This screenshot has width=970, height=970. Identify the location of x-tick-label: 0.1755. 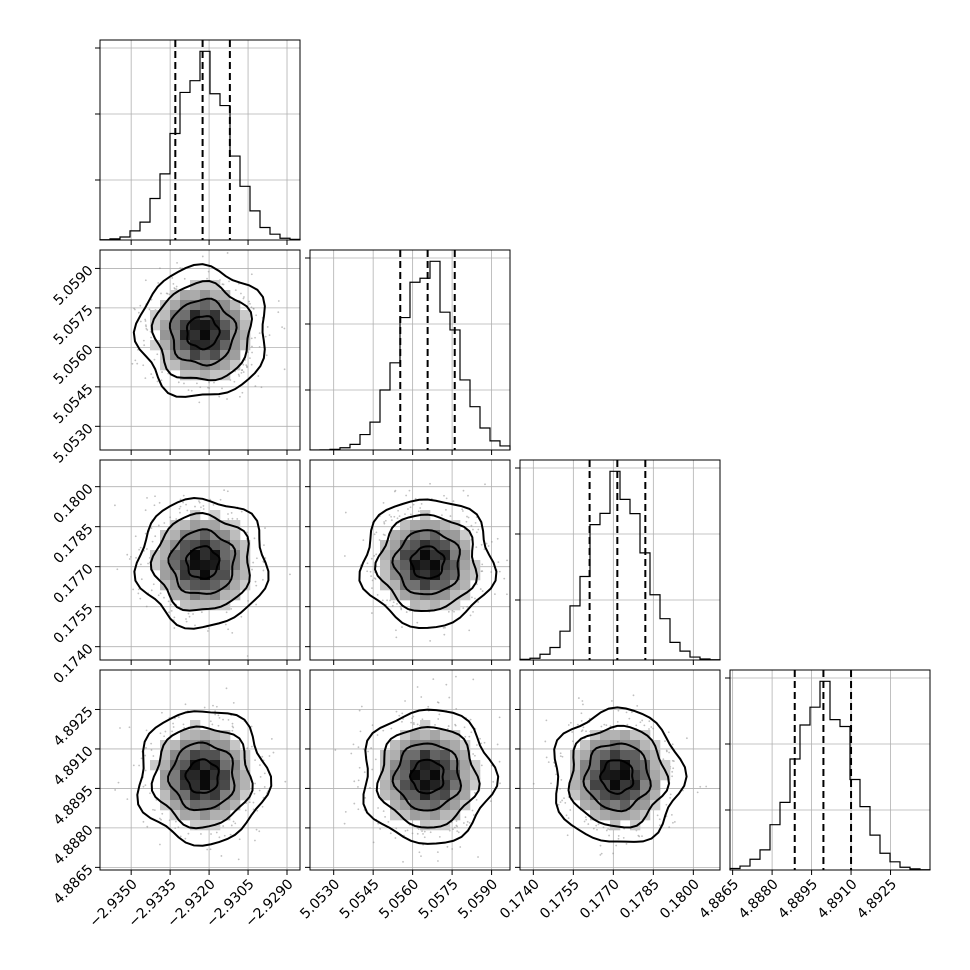
(560, 899).